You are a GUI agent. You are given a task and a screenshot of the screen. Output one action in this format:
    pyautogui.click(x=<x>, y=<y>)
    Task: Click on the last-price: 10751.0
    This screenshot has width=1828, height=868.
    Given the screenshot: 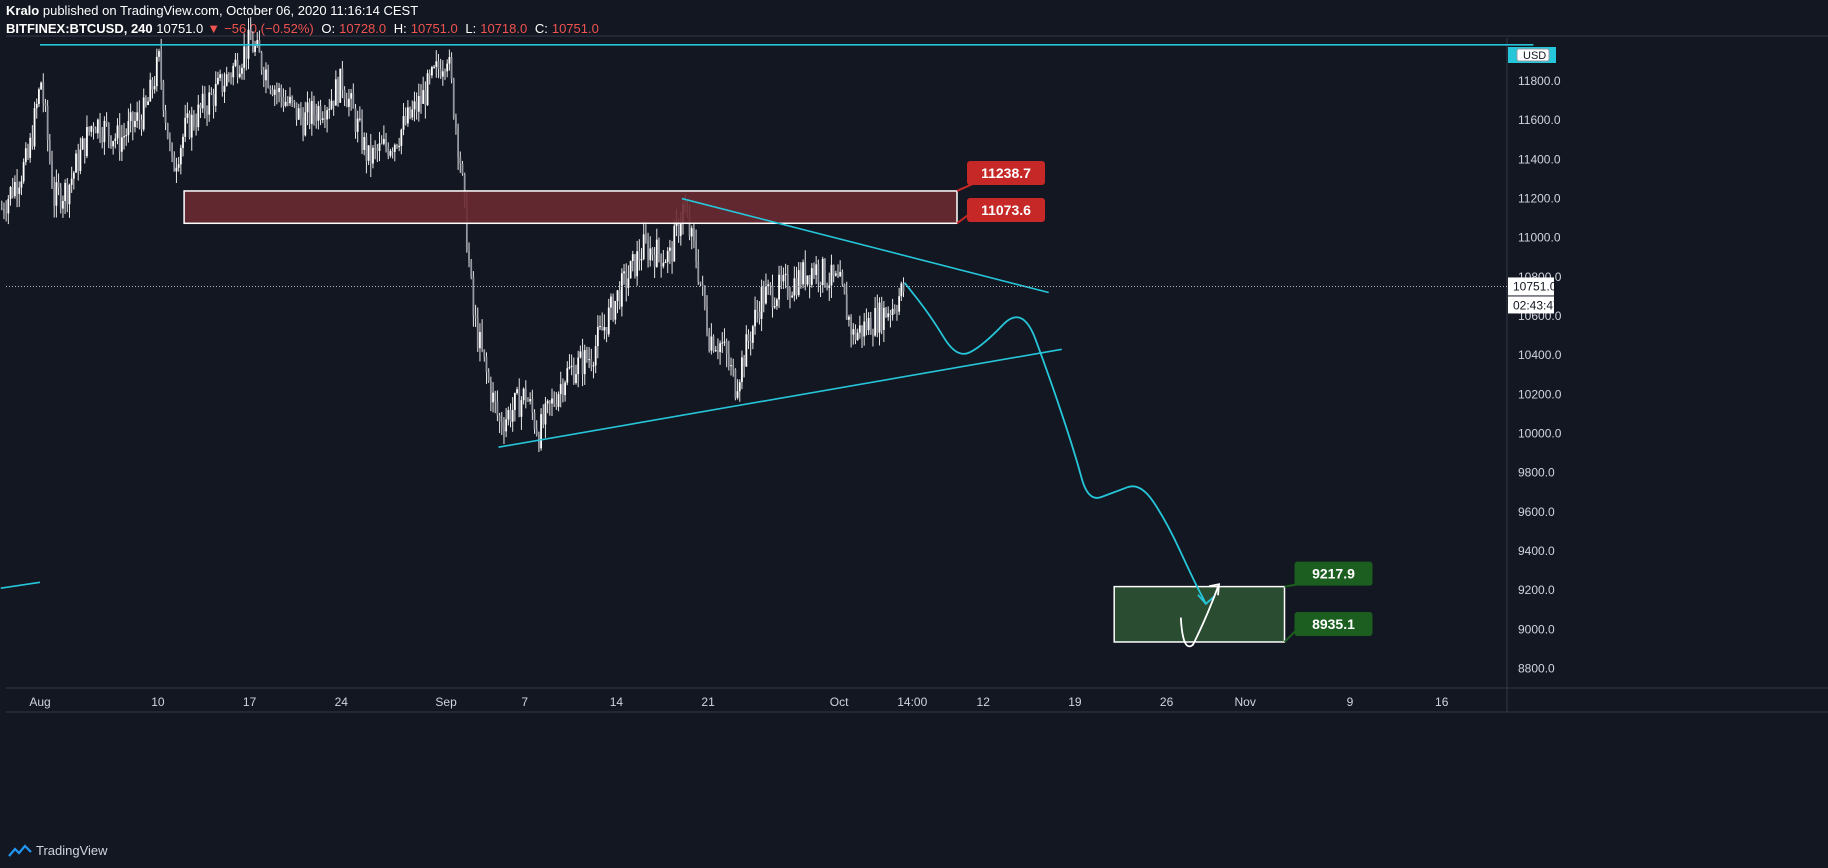 What is the action you would take?
    pyautogui.click(x=180, y=28)
    